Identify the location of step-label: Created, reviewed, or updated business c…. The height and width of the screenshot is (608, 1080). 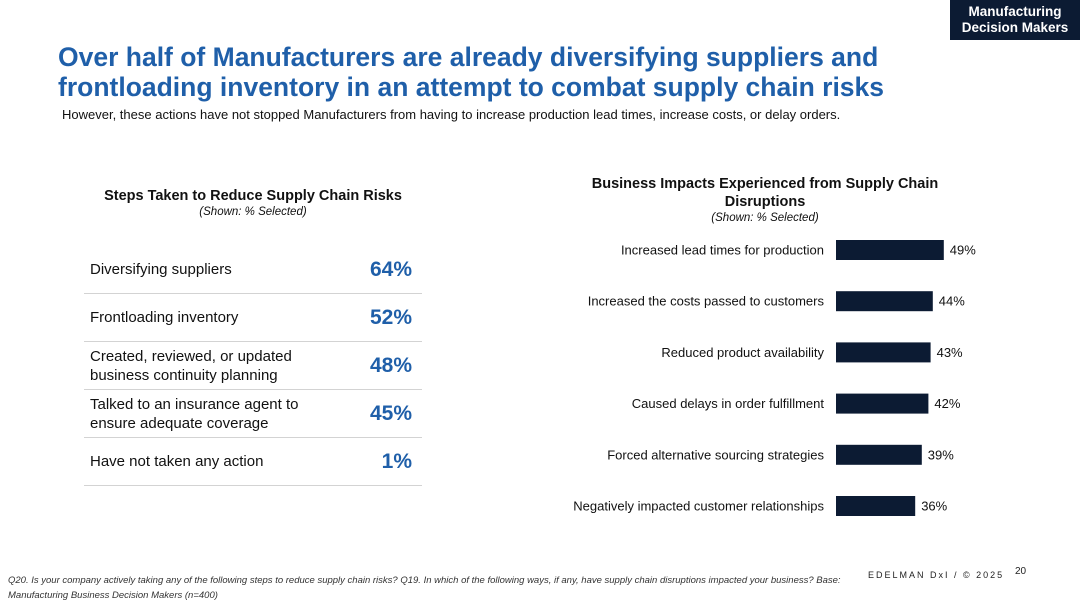
(191, 365).